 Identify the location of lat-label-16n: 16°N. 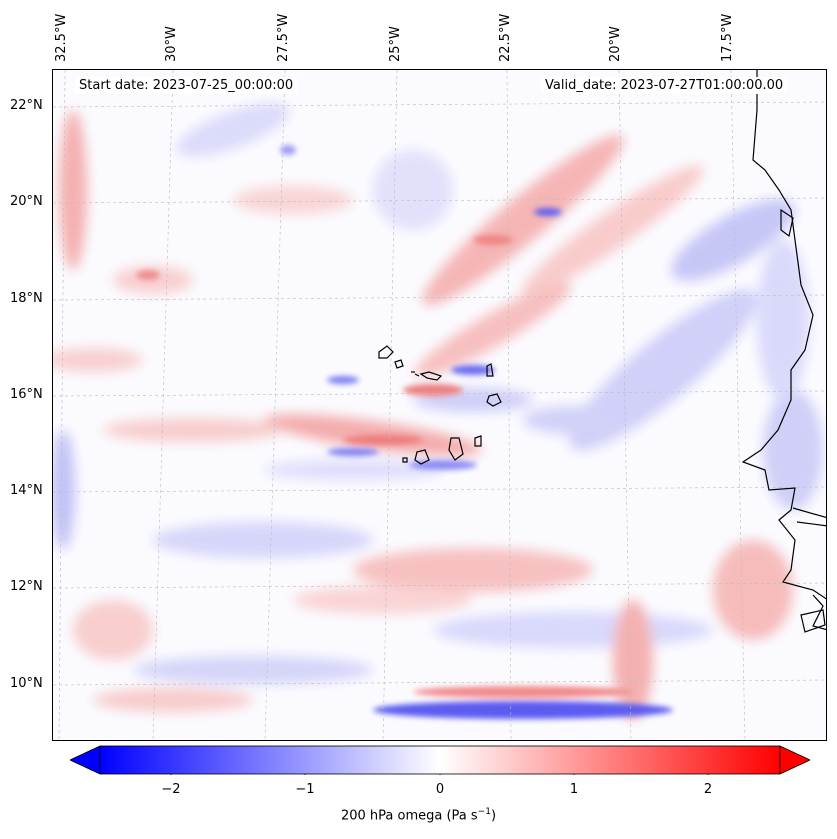
(26, 394).